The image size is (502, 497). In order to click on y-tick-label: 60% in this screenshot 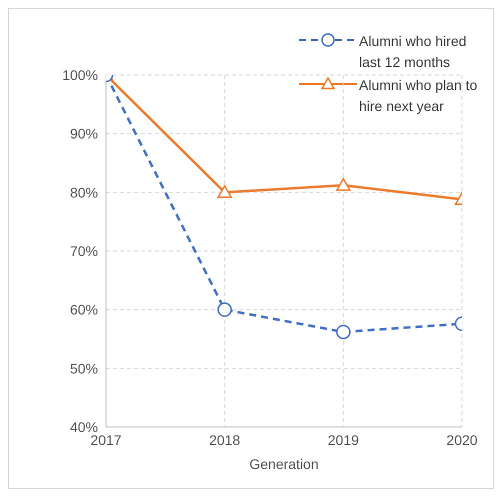, I will do `click(84, 310)`.